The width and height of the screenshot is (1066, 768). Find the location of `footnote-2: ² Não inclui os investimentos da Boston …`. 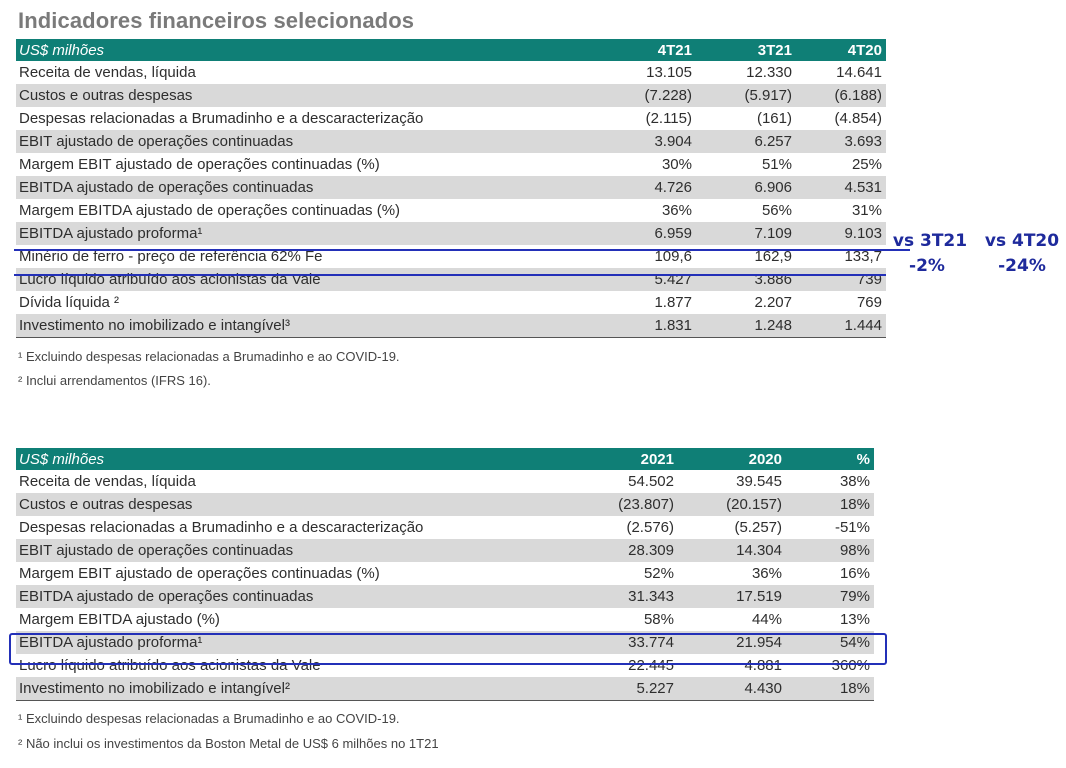

footnote-2: ² Não inclui os investimentos da Boston … is located at coordinates (228, 743).